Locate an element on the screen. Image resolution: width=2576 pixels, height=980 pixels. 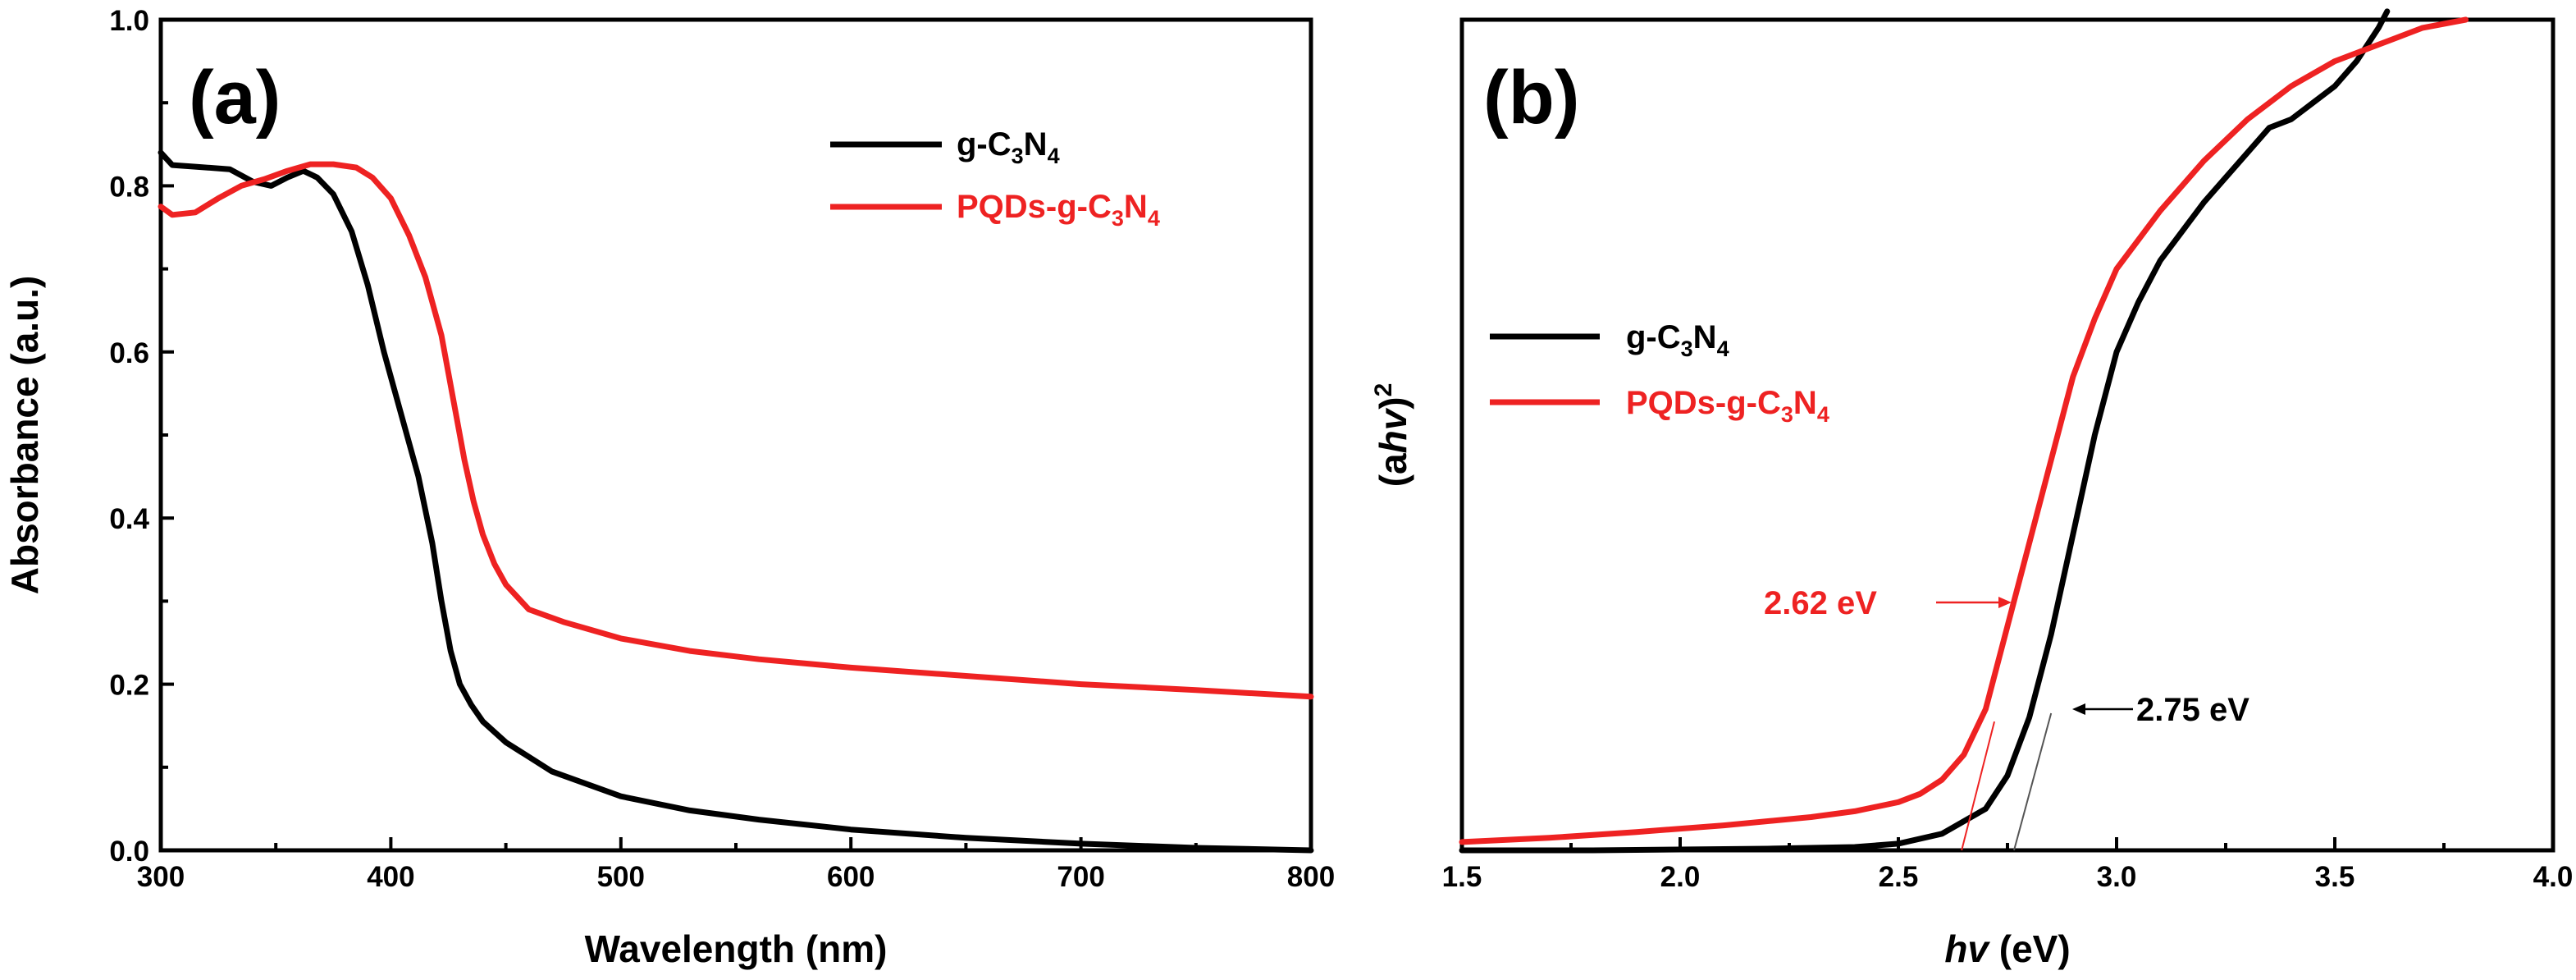
x-tick-label: 700 is located at coordinates (1081, 877).